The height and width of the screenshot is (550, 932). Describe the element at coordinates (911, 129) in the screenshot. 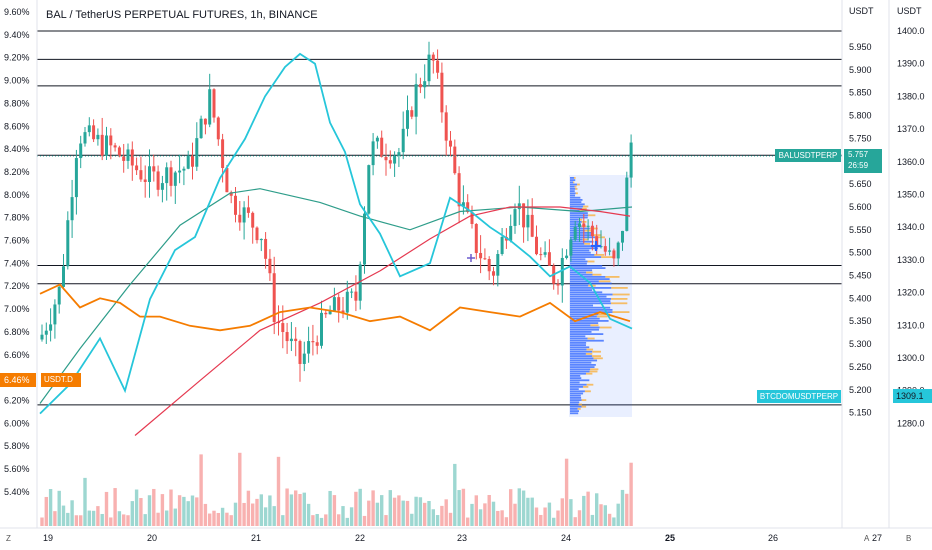

I see `right-axis-tick: 1370.0` at that location.